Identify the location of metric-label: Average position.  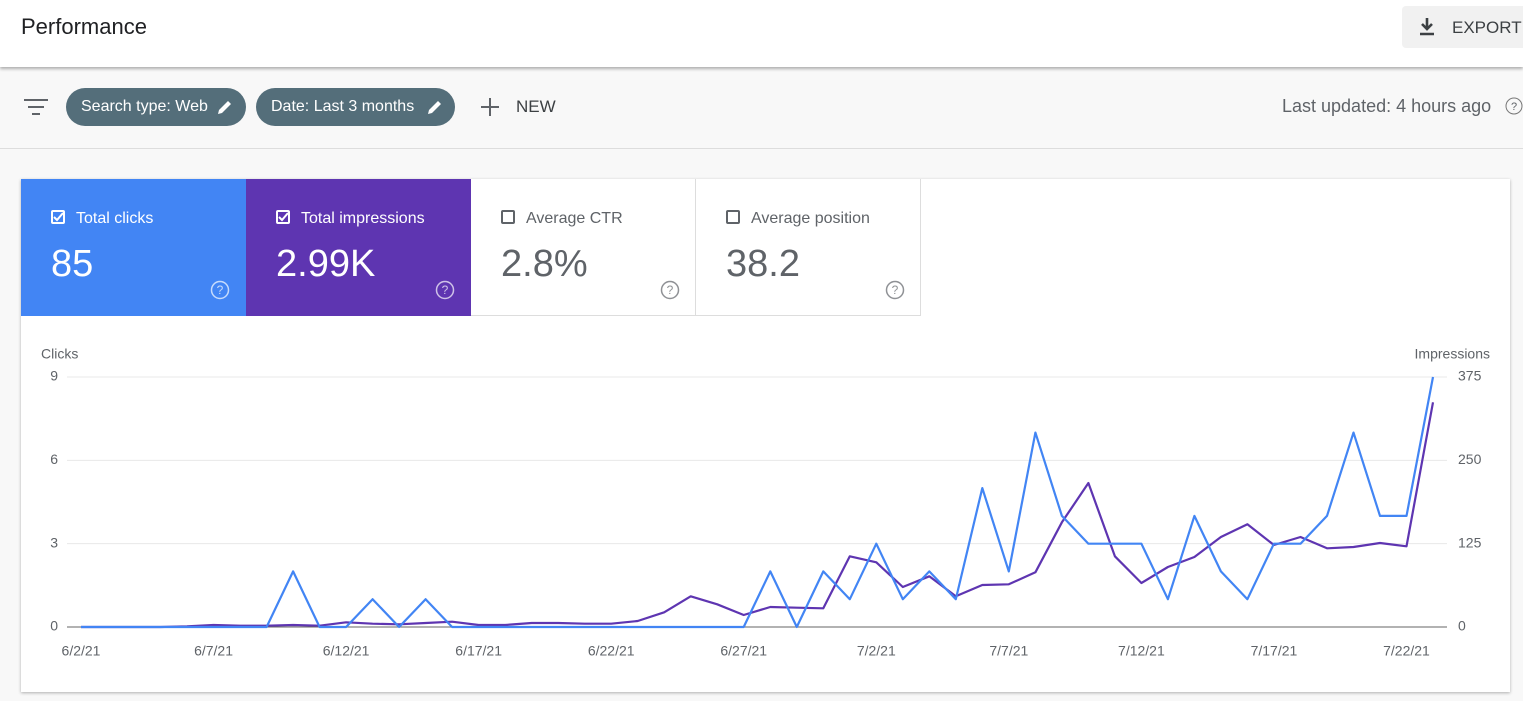
(810, 218).